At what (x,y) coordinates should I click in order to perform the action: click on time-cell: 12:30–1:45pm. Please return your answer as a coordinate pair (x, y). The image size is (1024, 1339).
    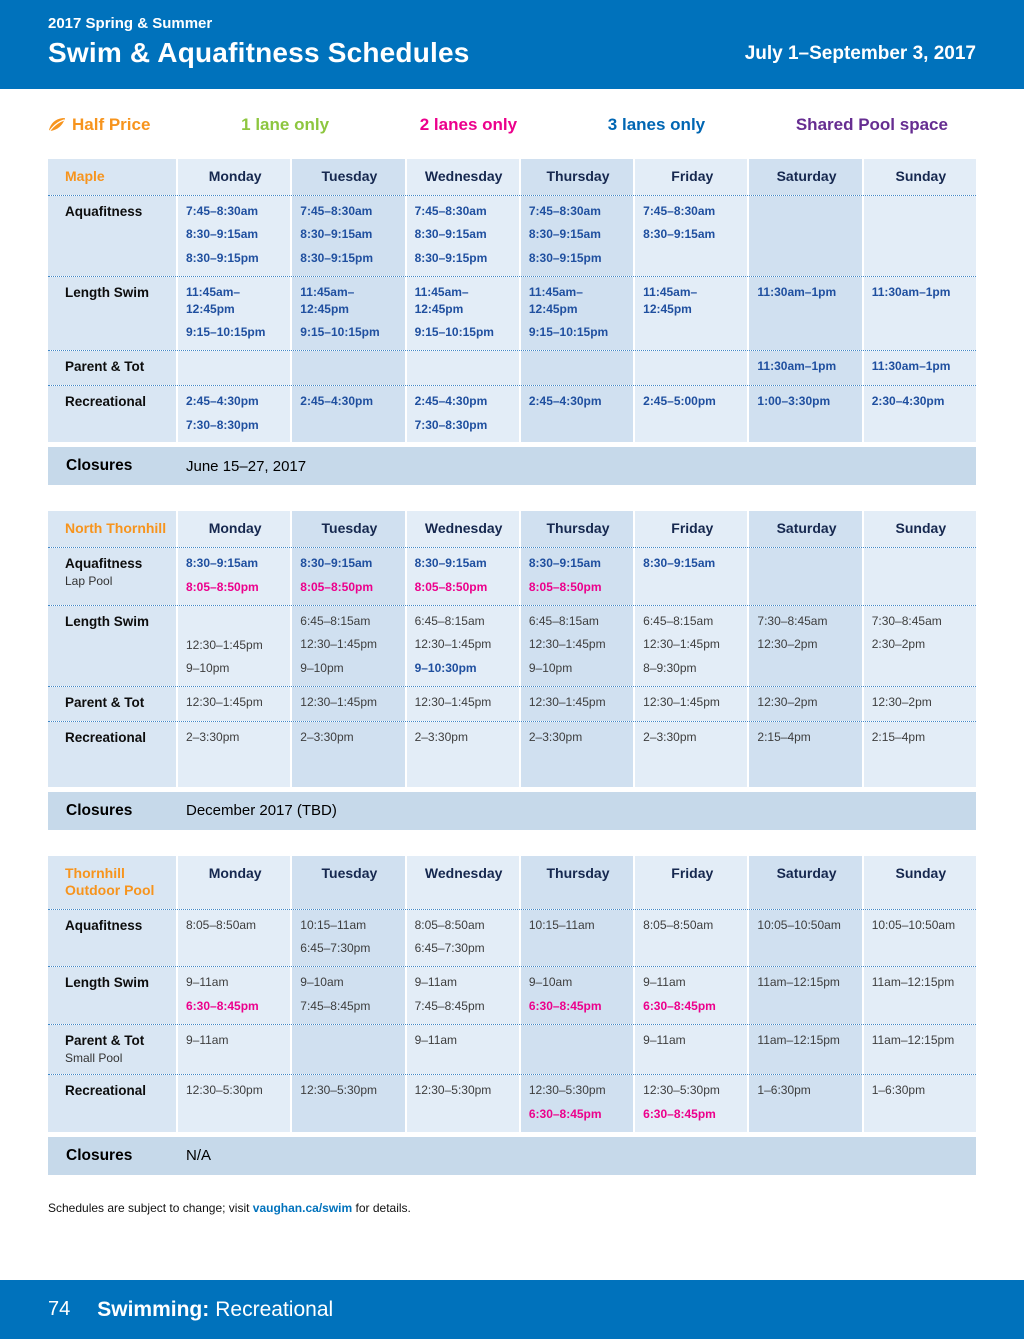
    Looking at the image, I should click on (690, 704).